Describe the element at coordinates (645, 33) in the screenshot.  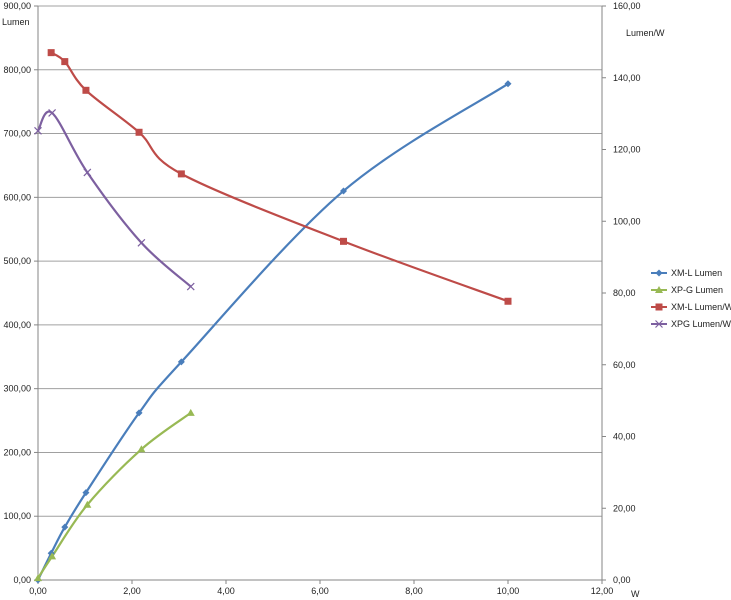
I see `y2-axis-title: Lumen/W` at that location.